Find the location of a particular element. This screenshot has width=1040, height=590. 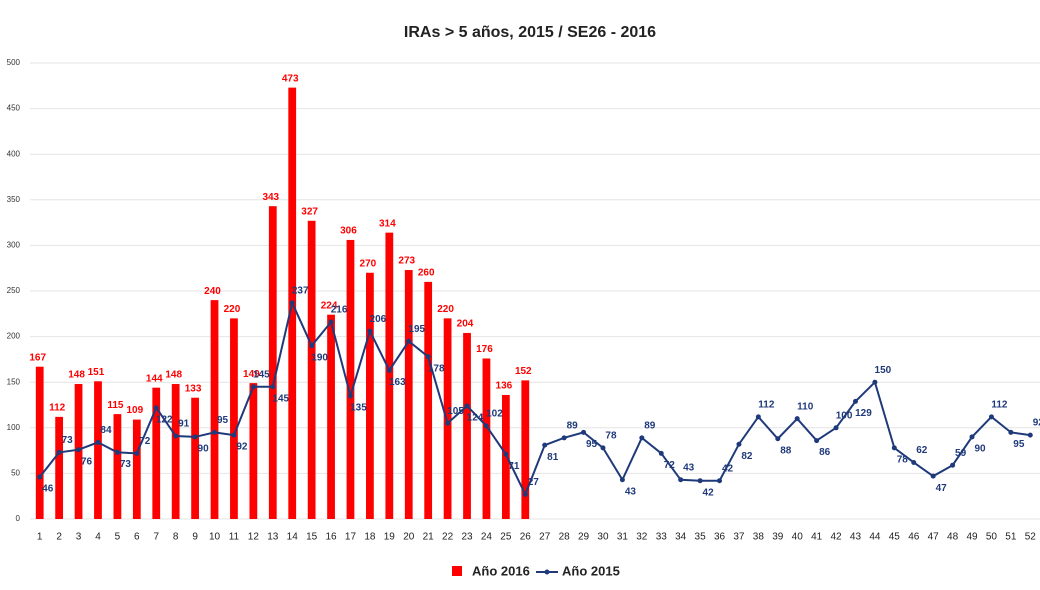

x-tick-label: 19 is located at coordinates (390, 537).